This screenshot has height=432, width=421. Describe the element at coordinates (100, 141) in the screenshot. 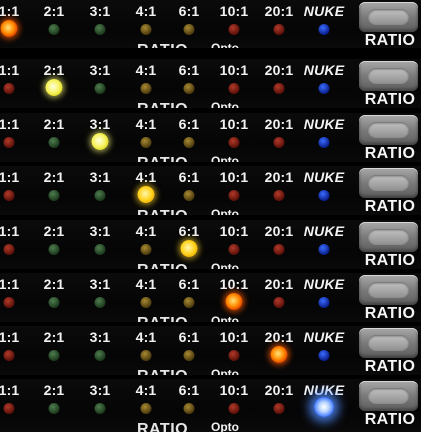

I see `led-3-1-lit` at that location.